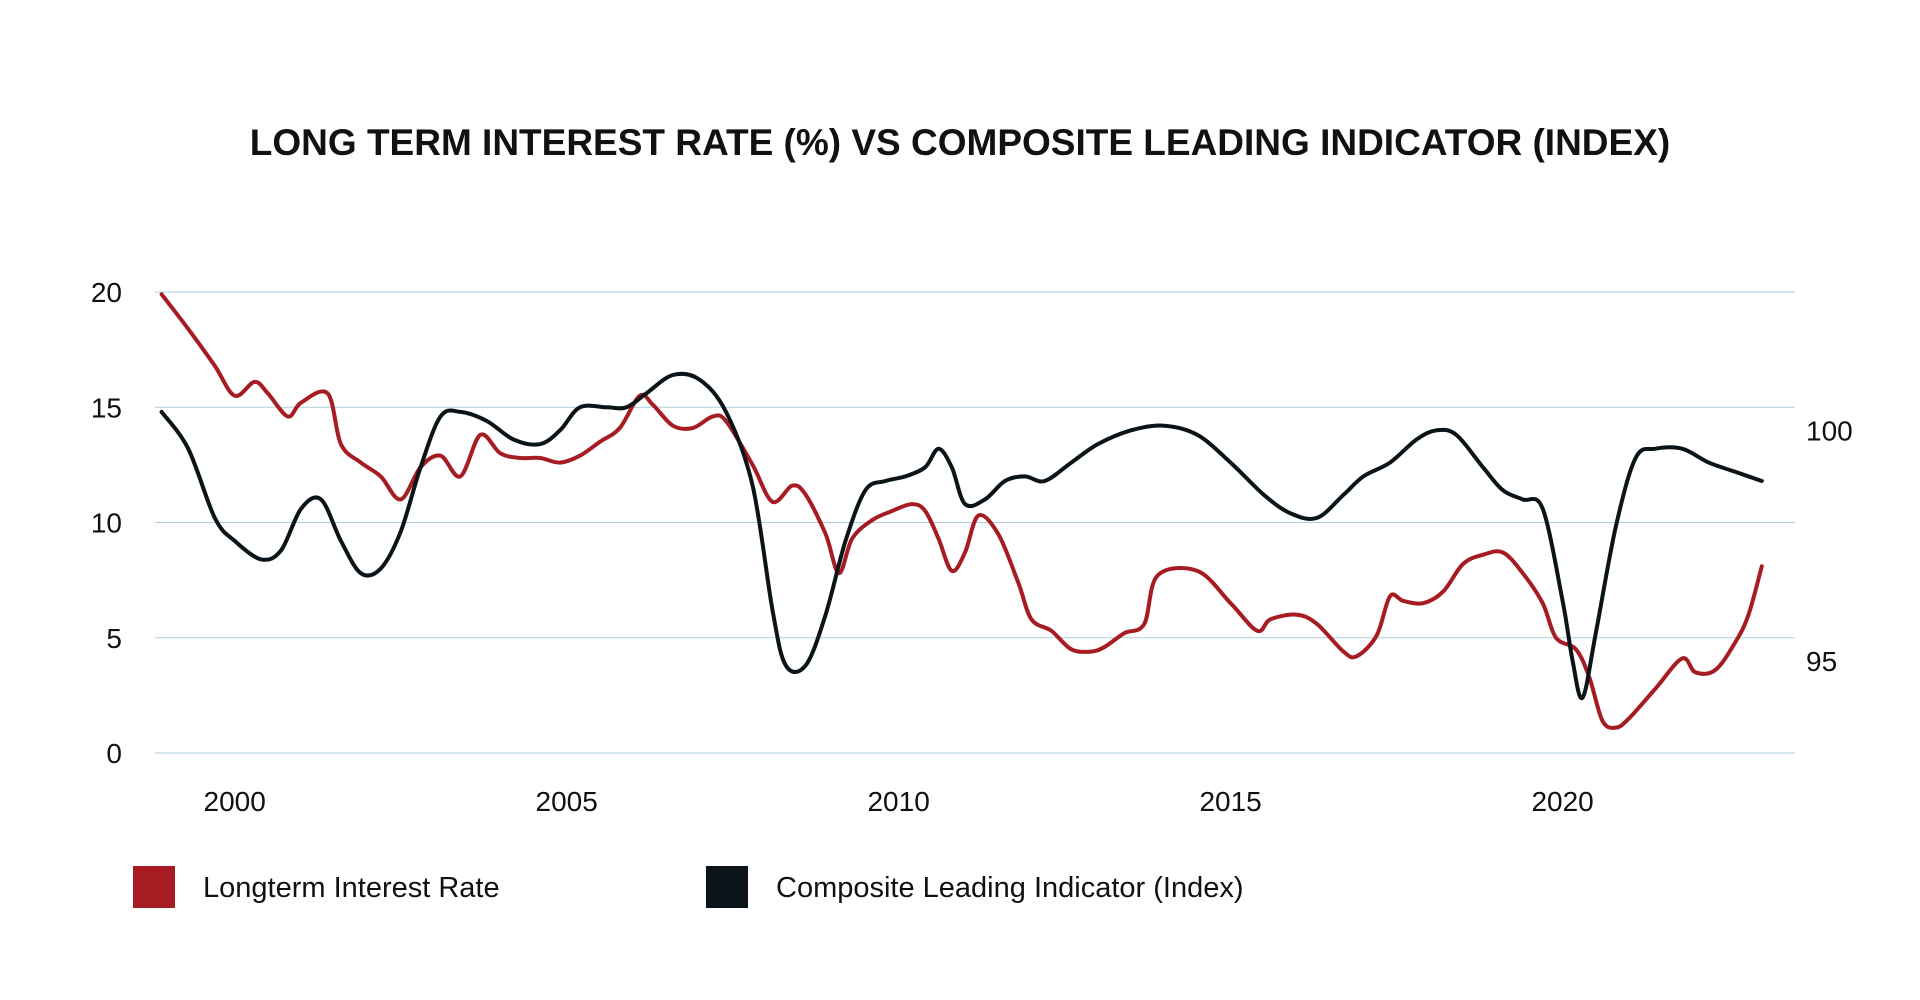 Image resolution: width=1920 pixels, height=1000 pixels. I want to click on x-tick-label-2010: 2010, so click(898, 801).